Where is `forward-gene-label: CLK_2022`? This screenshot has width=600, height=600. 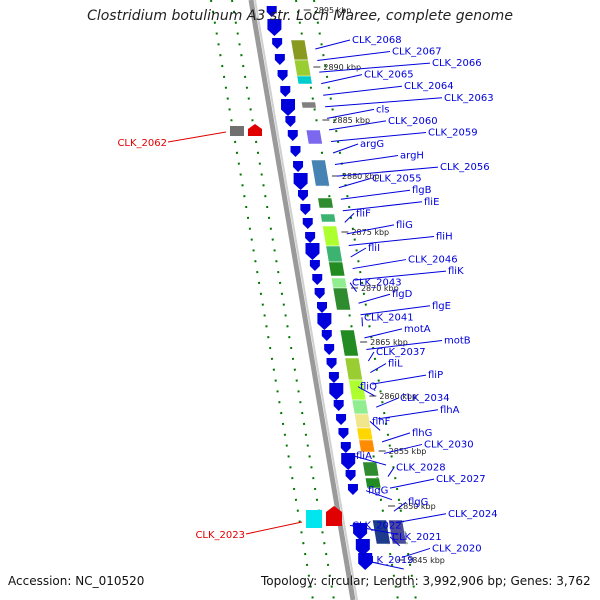
forward-gene-label: CLK_2022 is located at coordinates (377, 525).